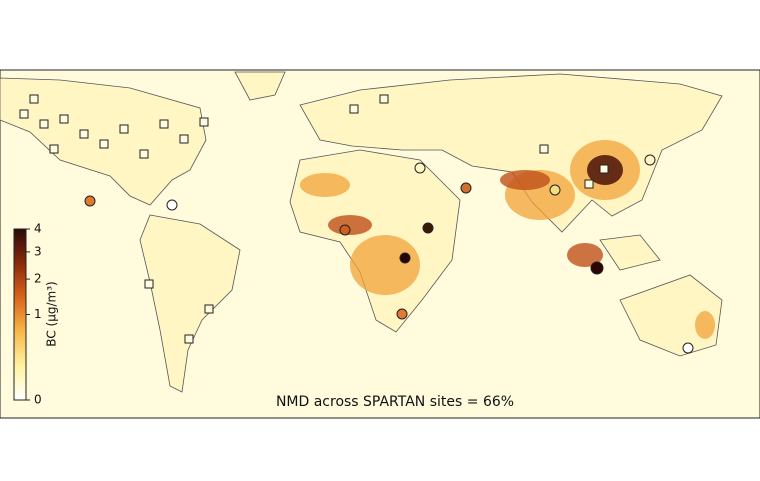 This screenshot has height=481, width=760. What do you see at coordinates (38, 400) in the screenshot?
I see `colorbar-tick-label: 0` at bounding box center [38, 400].